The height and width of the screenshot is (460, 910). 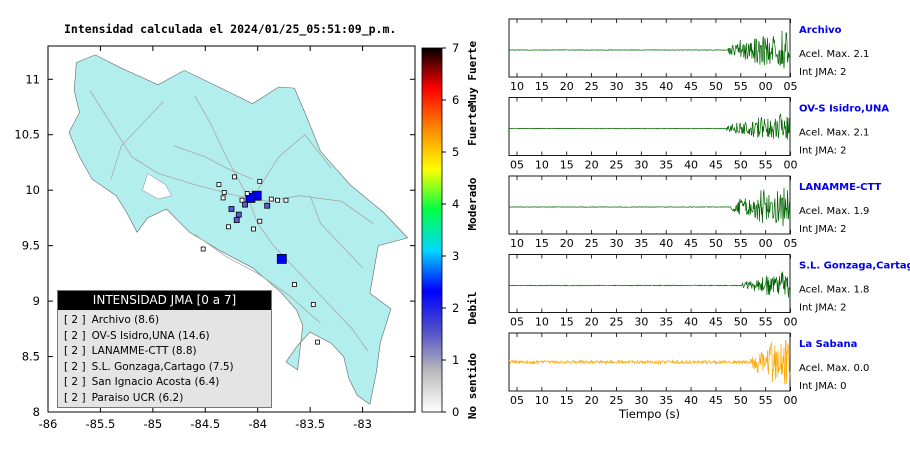 I want to click on colorbar, so click(x=432, y=230).